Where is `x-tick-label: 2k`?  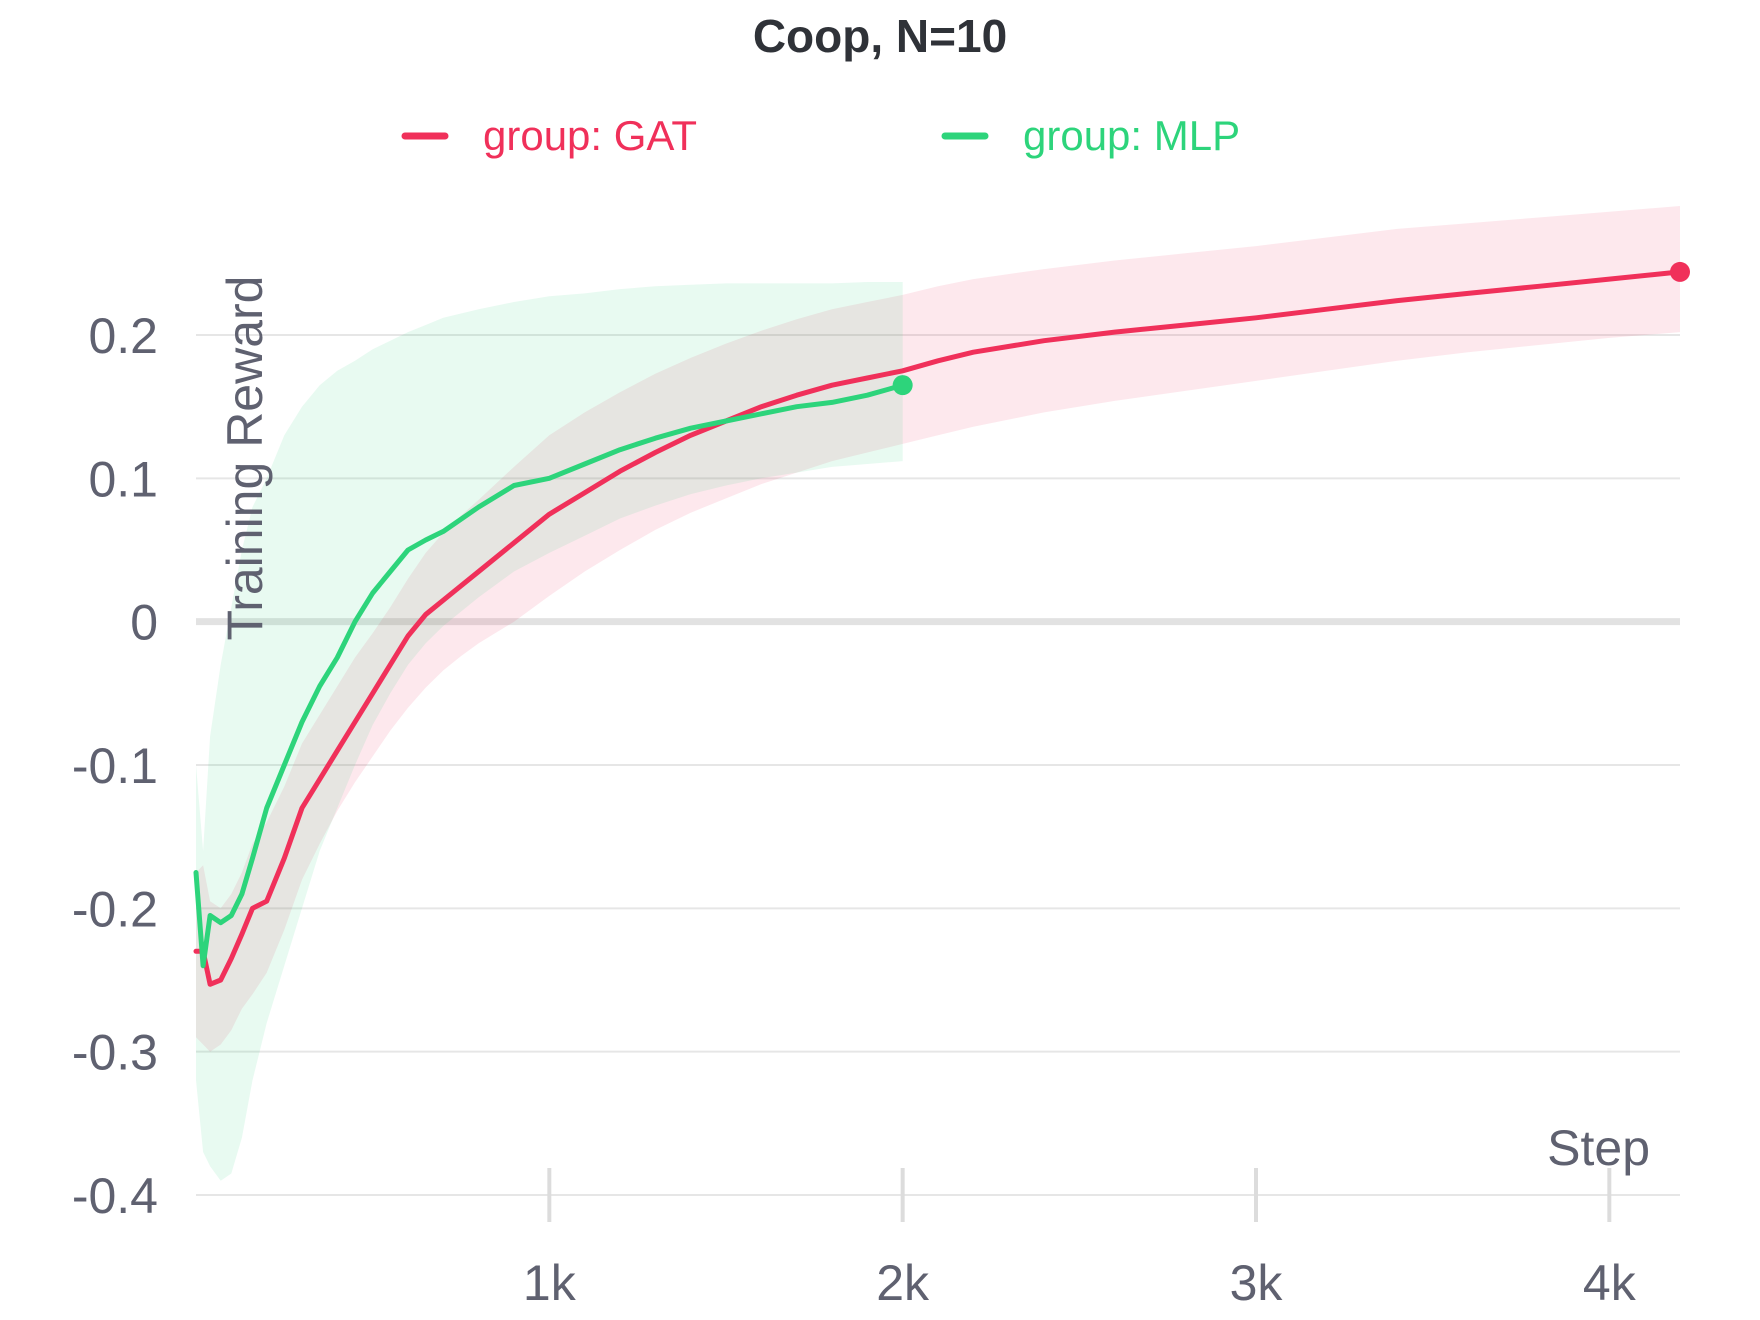
x-tick-label: 2k is located at coordinates (903, 1283).